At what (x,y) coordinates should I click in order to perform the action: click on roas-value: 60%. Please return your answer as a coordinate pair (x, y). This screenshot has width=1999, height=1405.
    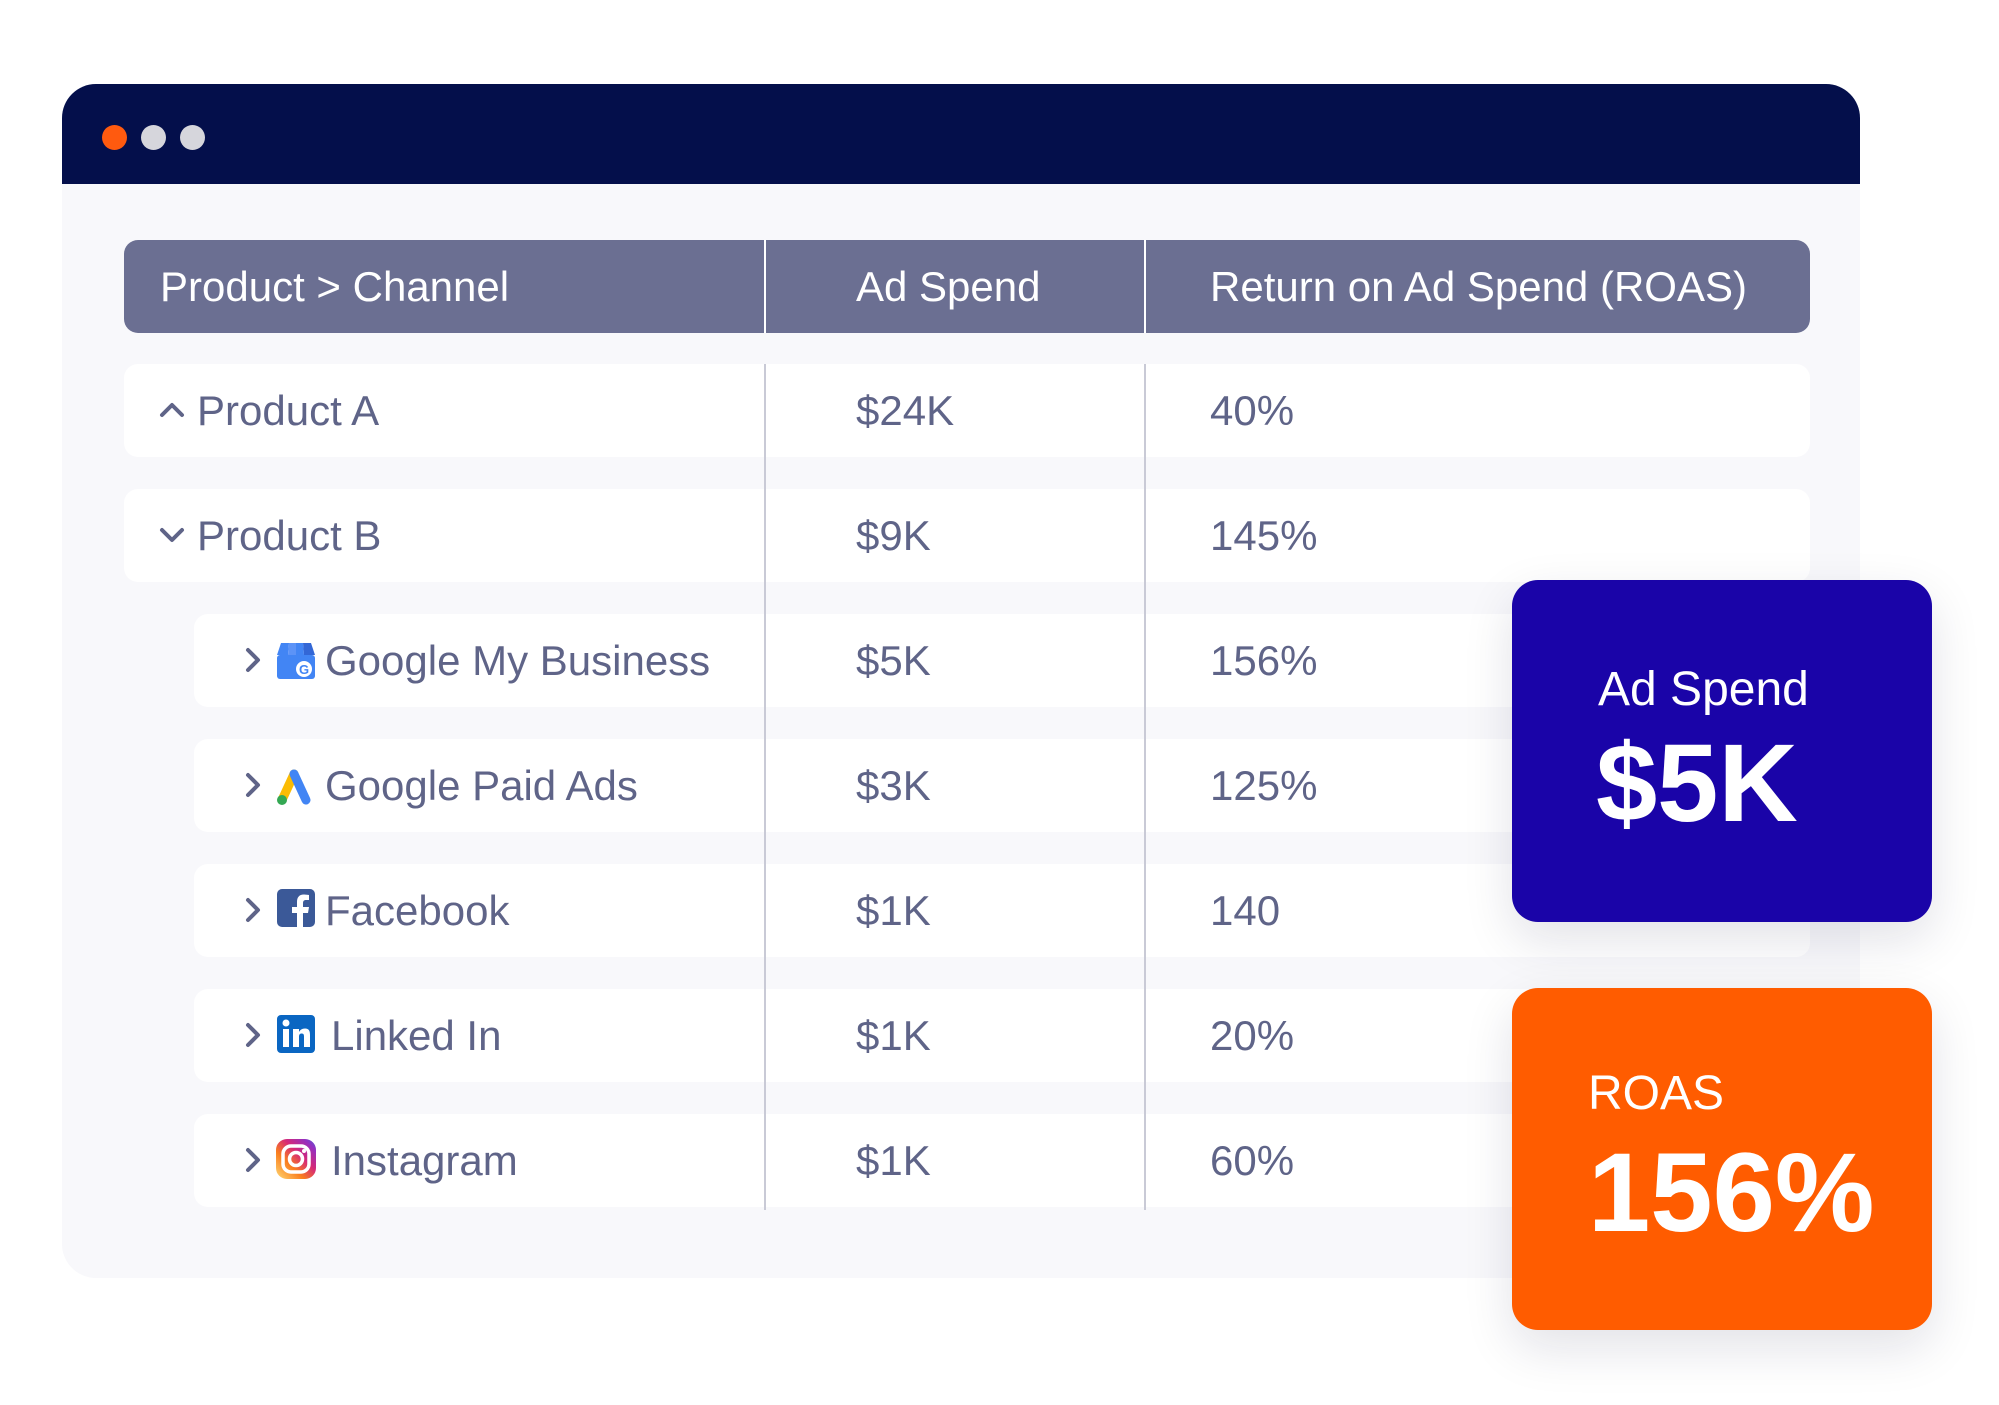
    Looking at the image, I should click on (1252, 1160).